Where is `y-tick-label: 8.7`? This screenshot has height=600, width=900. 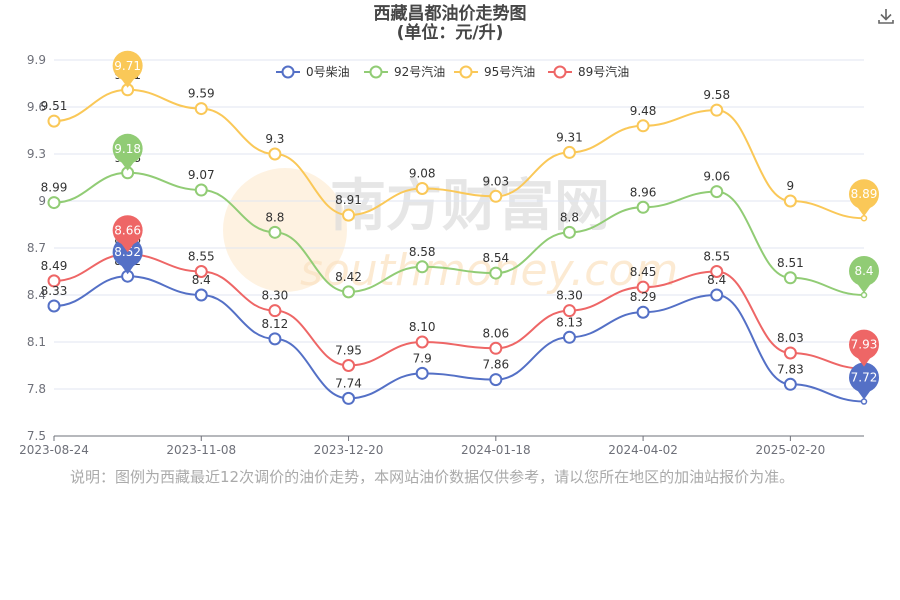 y-tick-label: 8.7 is located at coordinates (36, 248).